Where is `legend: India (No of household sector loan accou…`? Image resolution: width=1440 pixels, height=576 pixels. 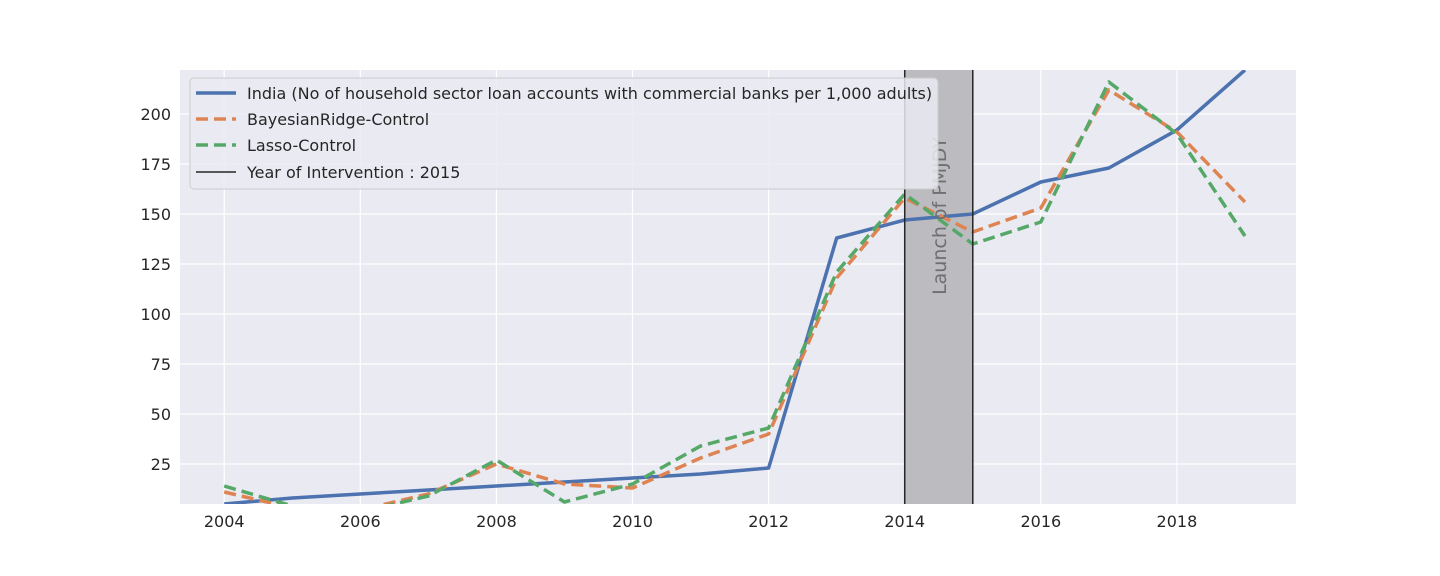 legend: India (No of household sector loan accou… is located at coordinates (564, 133).